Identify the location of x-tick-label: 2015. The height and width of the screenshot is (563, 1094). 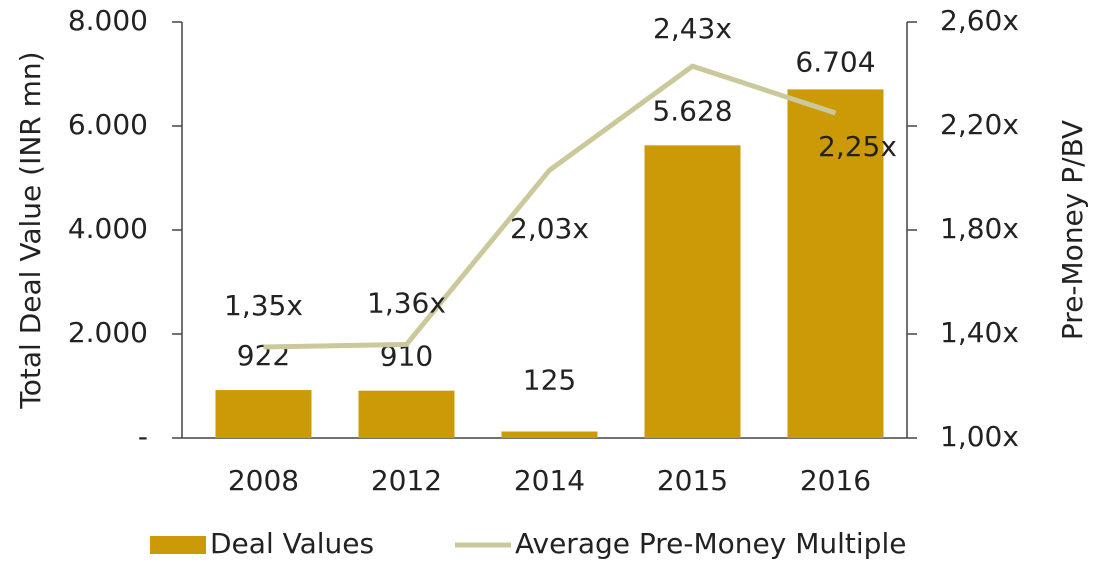
(692, 480).